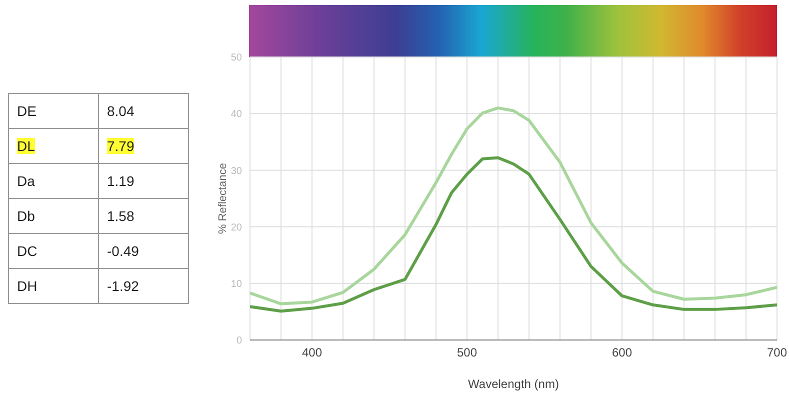 Image resolution: width=789 pixels, height=402 pixels. I want to click on x-axis-title: Wavelength (nm), so click(513, 384).